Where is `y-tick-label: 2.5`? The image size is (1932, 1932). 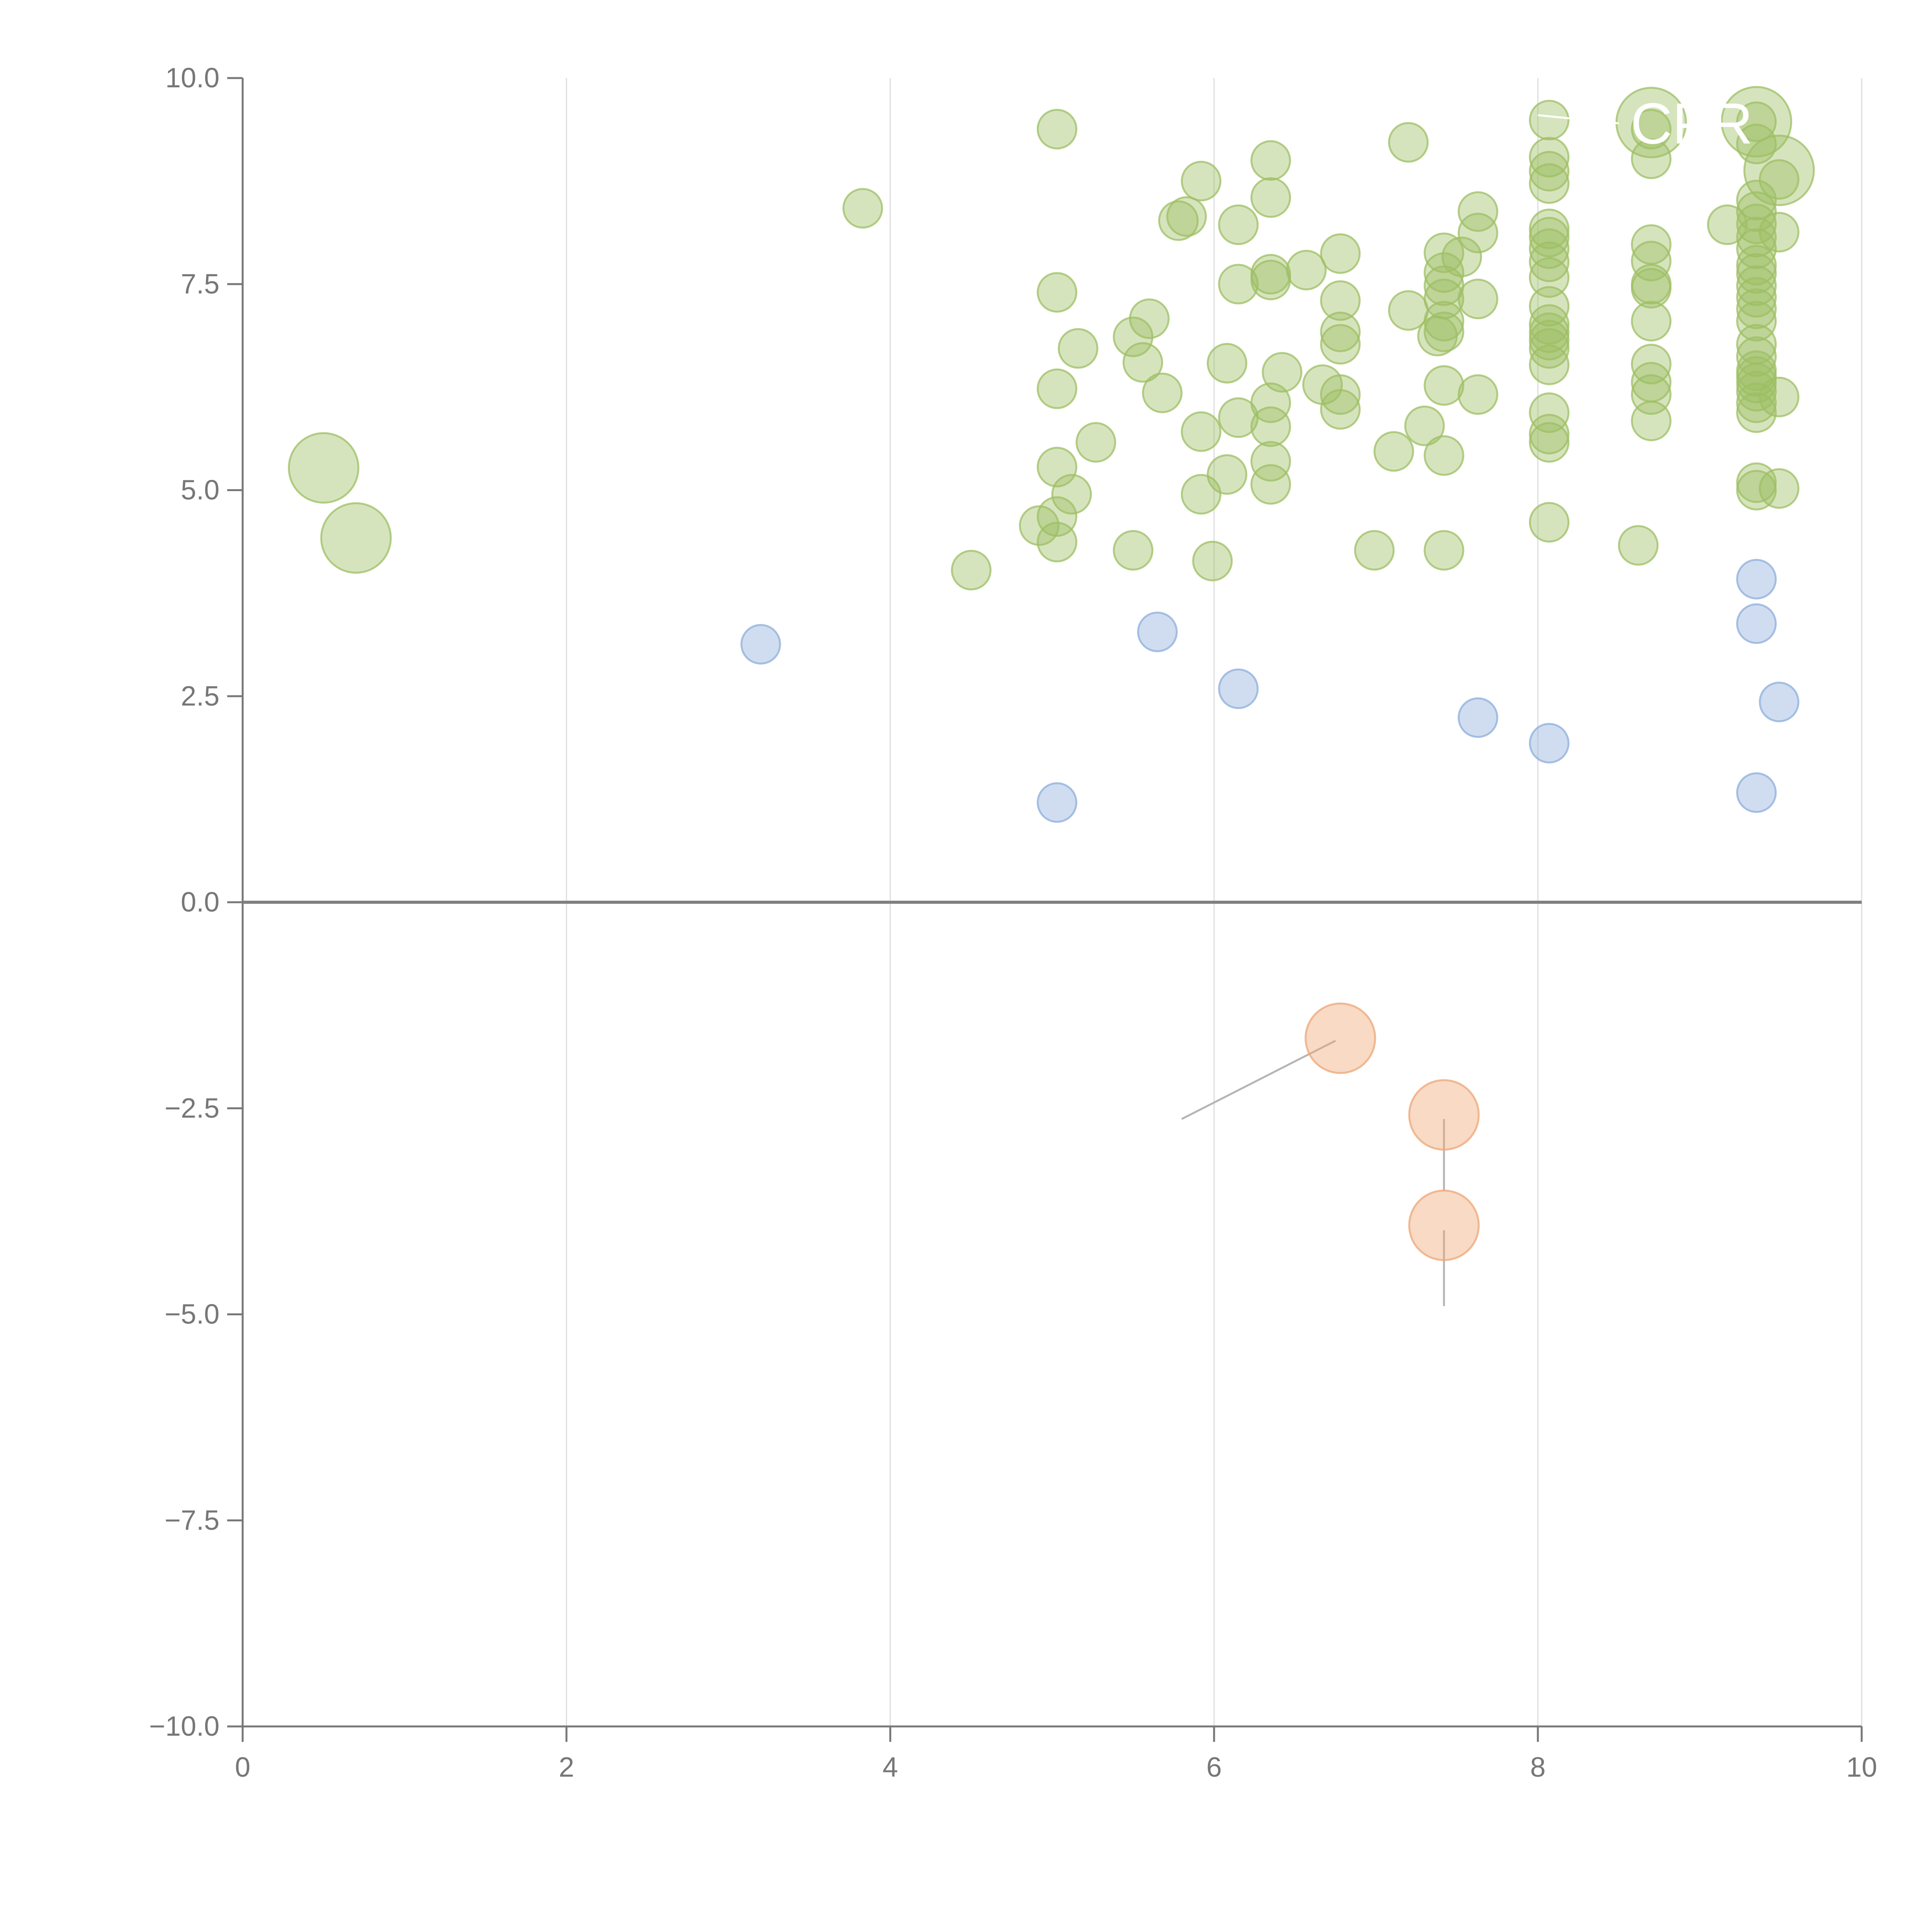 y-tick-label: 2.5 is located at coordinates (200, 696).